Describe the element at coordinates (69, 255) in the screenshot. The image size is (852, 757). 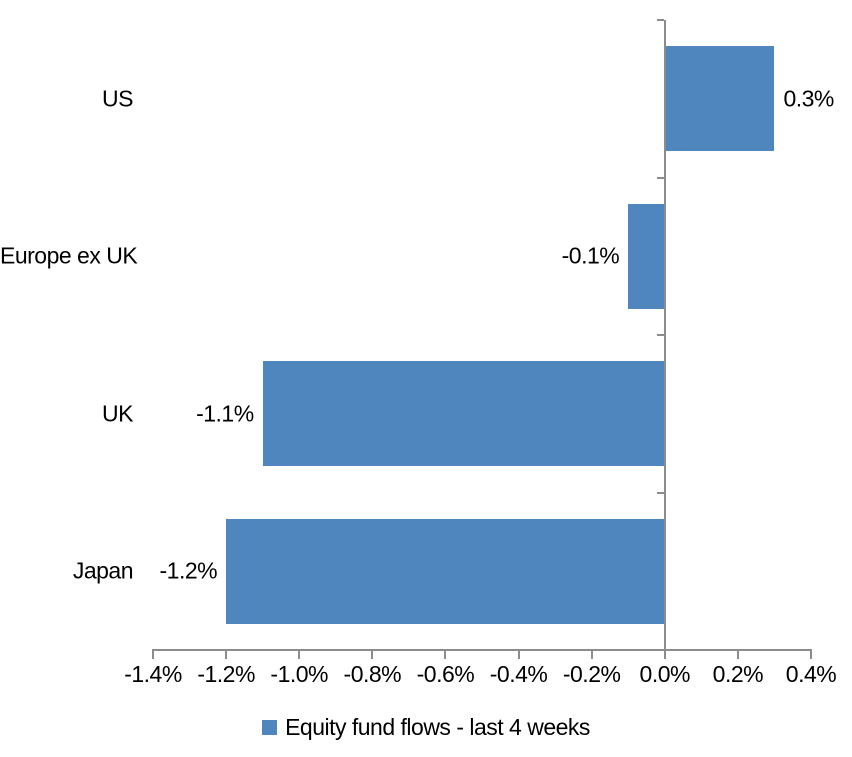
I see `category-label: Europe ex UK` at that location.